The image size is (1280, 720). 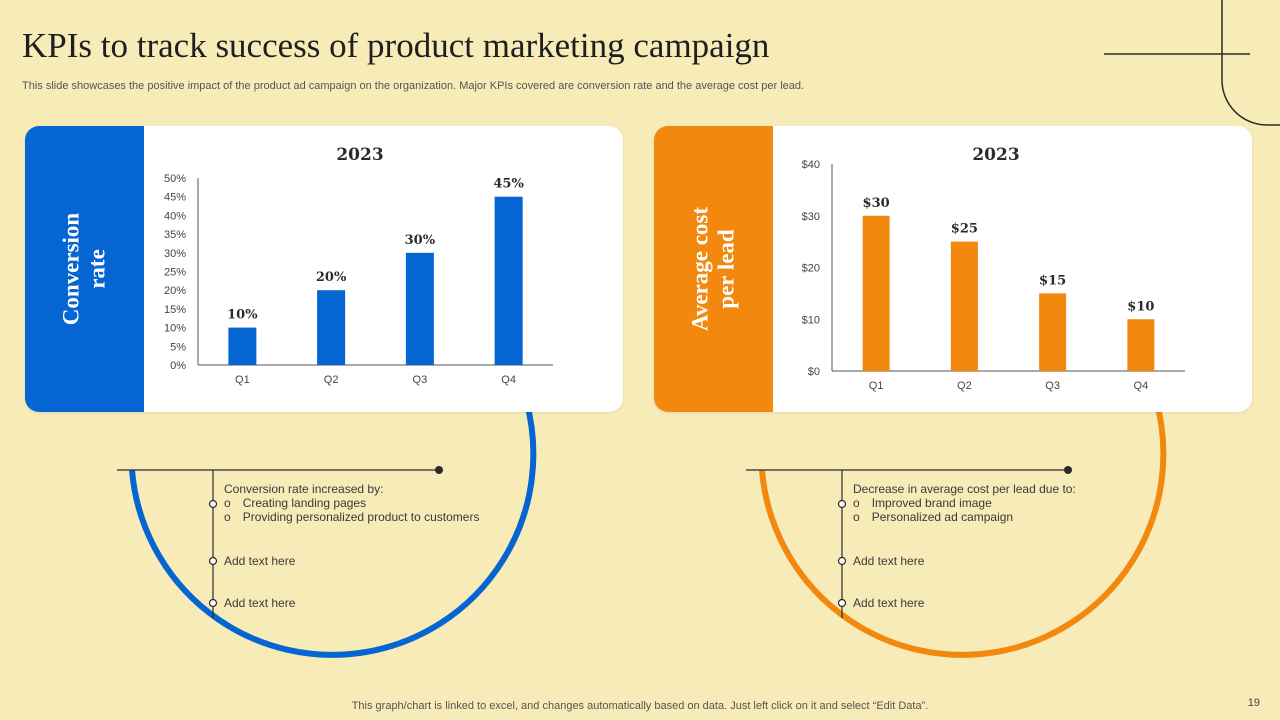 I want to click on right-timeline, so click(x=909, y=542).